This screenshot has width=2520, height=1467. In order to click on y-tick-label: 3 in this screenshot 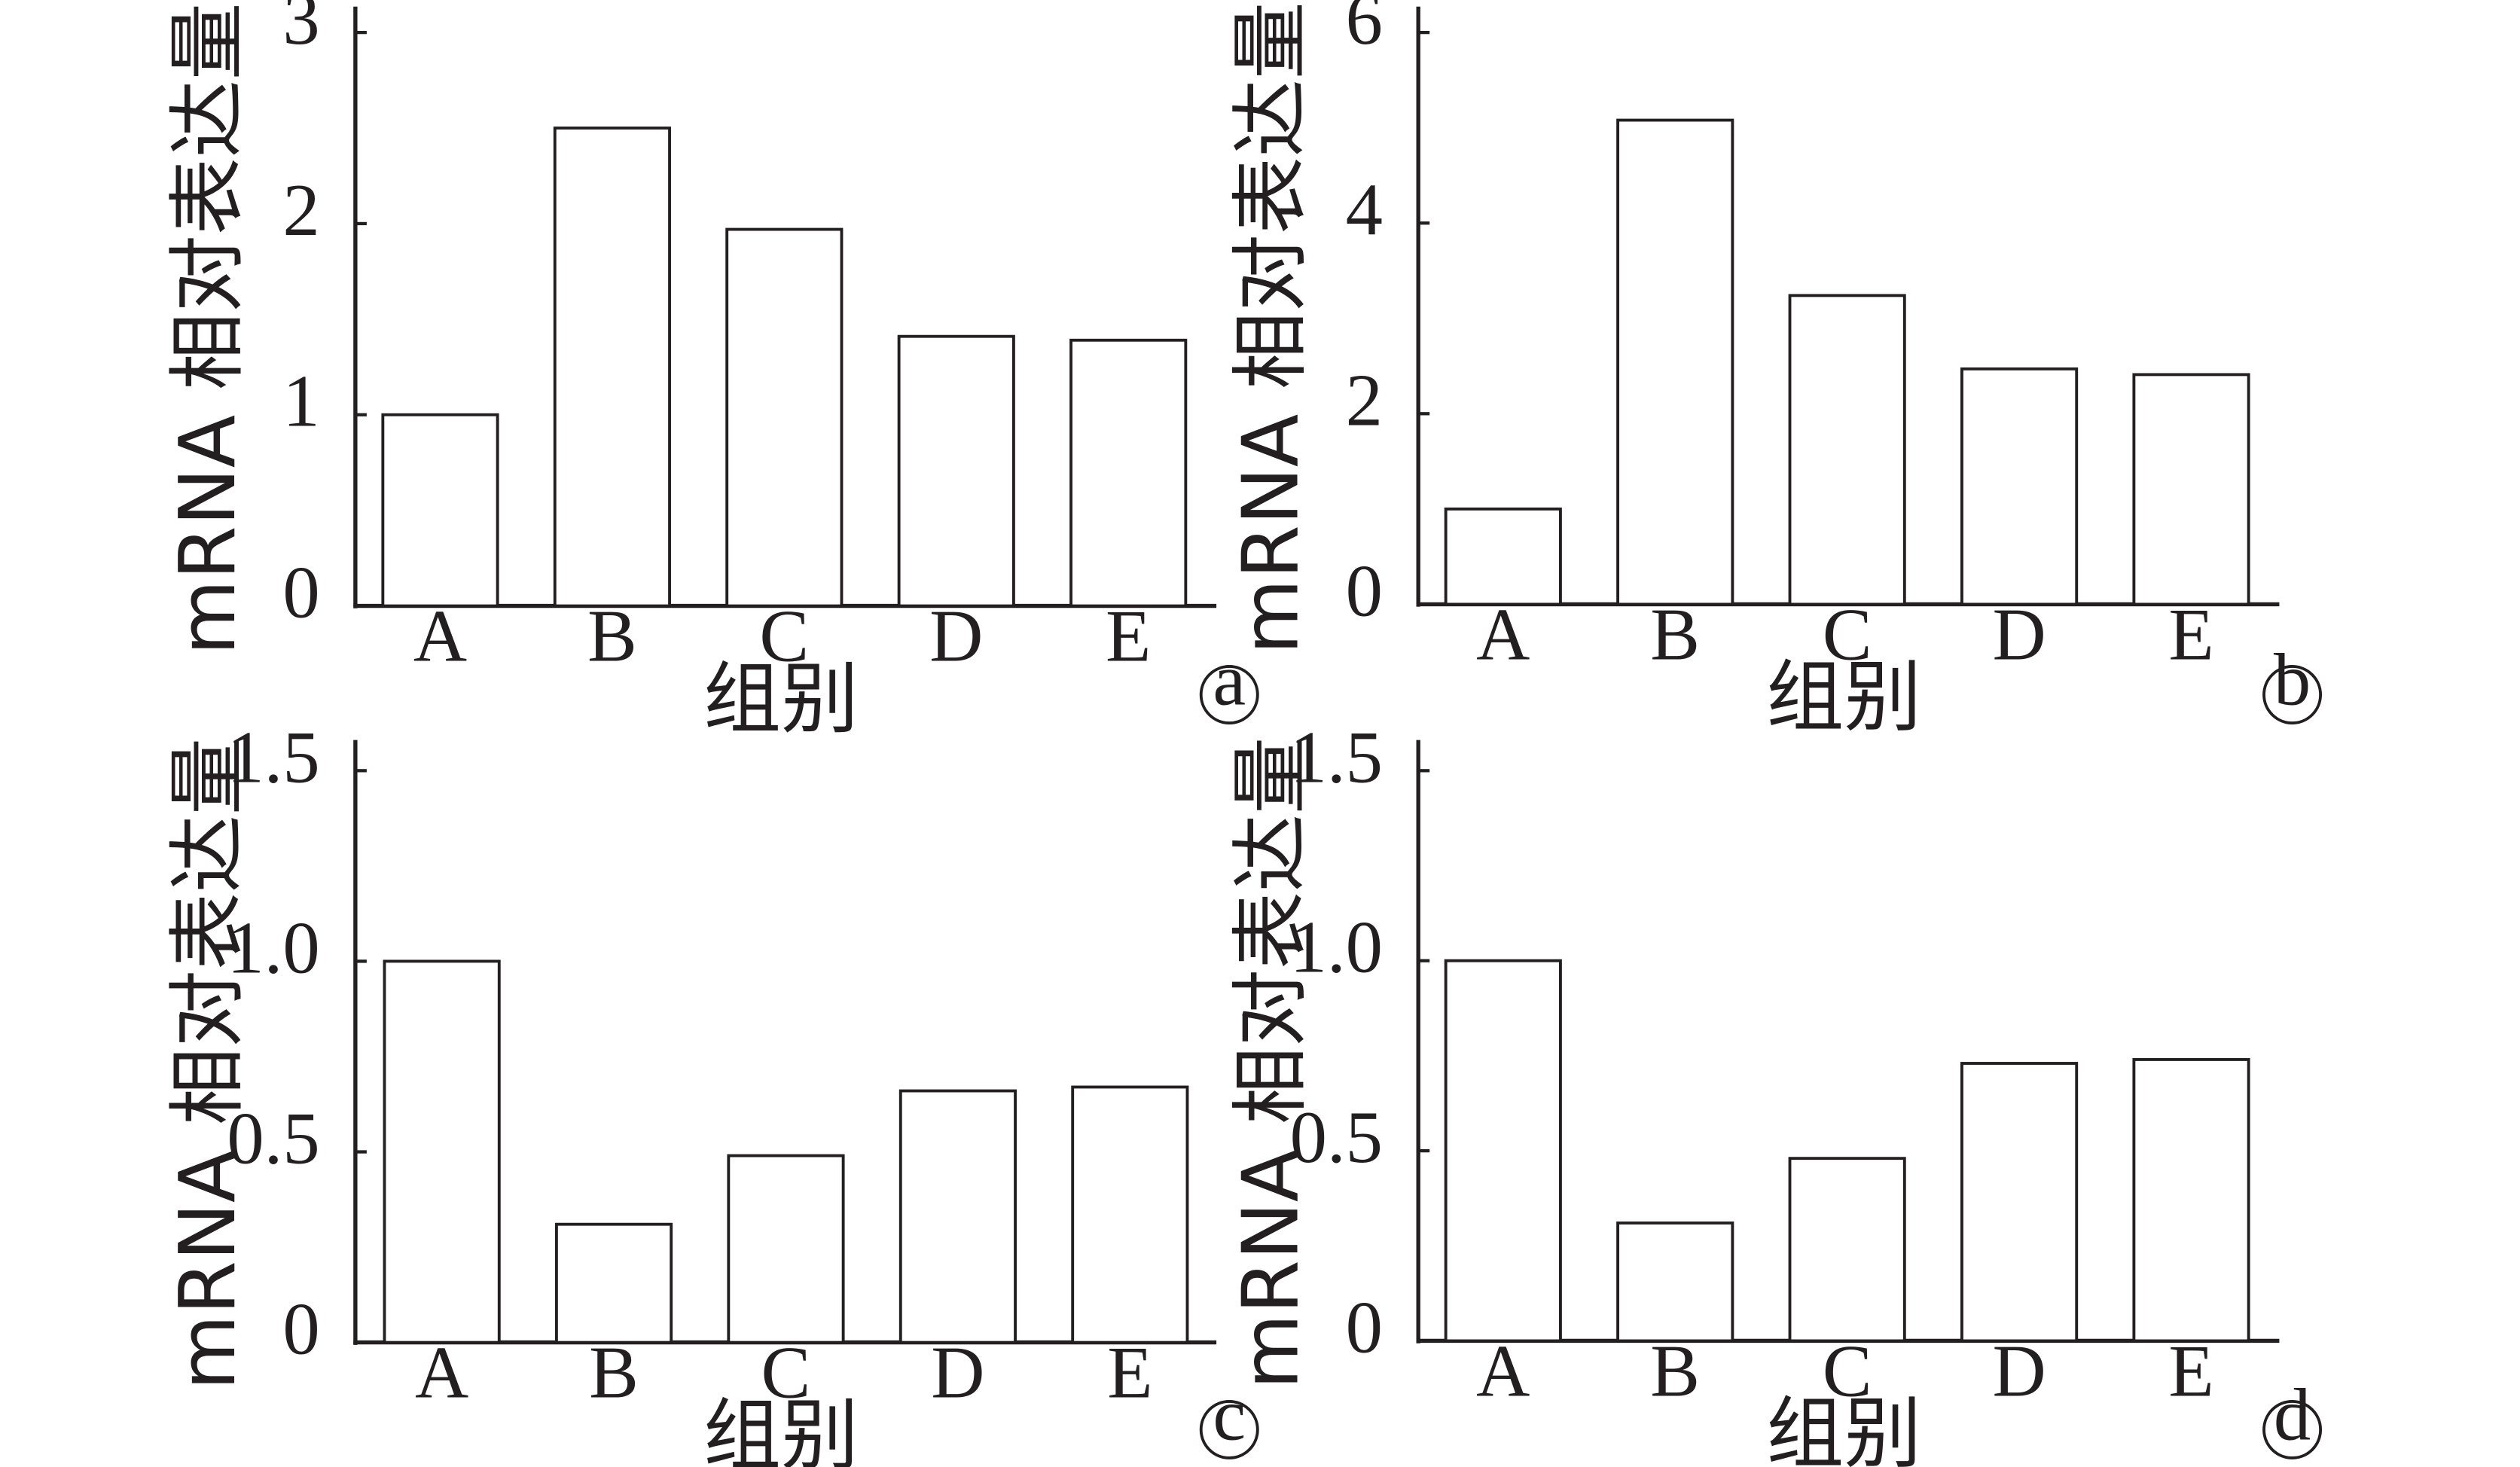, I will do `click(300, 30)`.